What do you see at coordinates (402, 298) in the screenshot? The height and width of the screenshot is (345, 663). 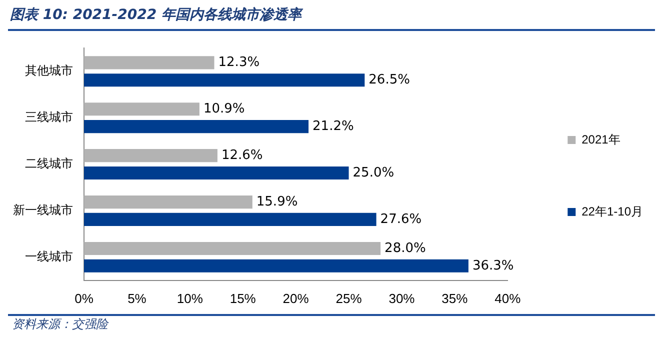 I see `x-tick-label: 30%` at bounding box center [402, 298].